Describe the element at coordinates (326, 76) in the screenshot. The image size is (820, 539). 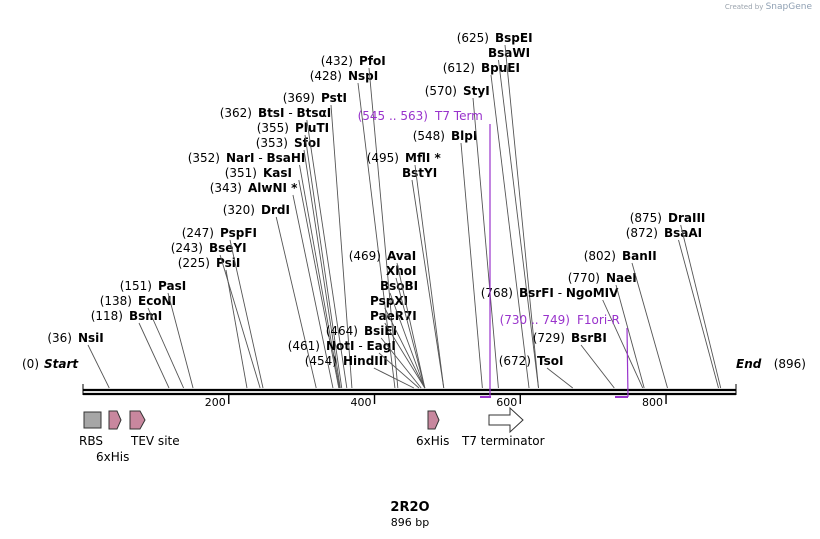
I see `site-position: (428)` at that location.